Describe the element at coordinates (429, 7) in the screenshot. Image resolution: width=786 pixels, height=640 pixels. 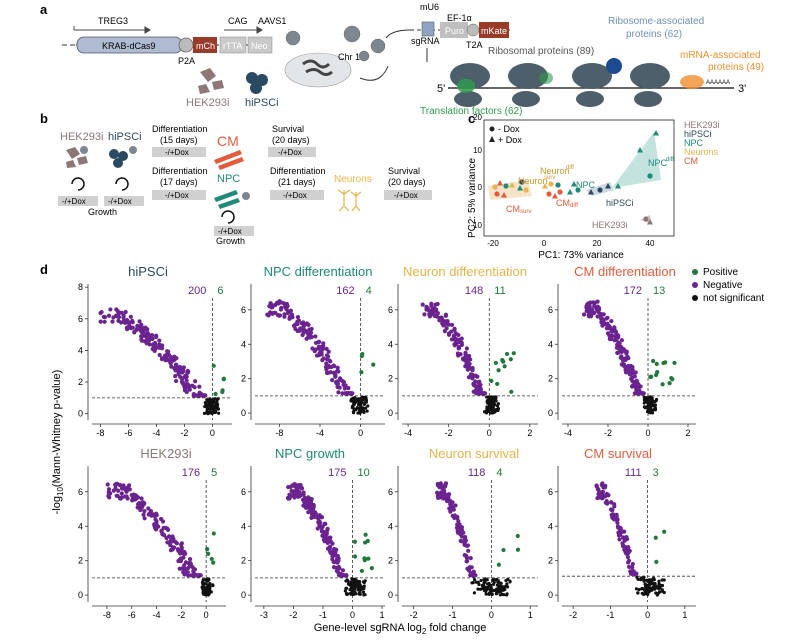
I see `mu6-label: mU6` at that location.